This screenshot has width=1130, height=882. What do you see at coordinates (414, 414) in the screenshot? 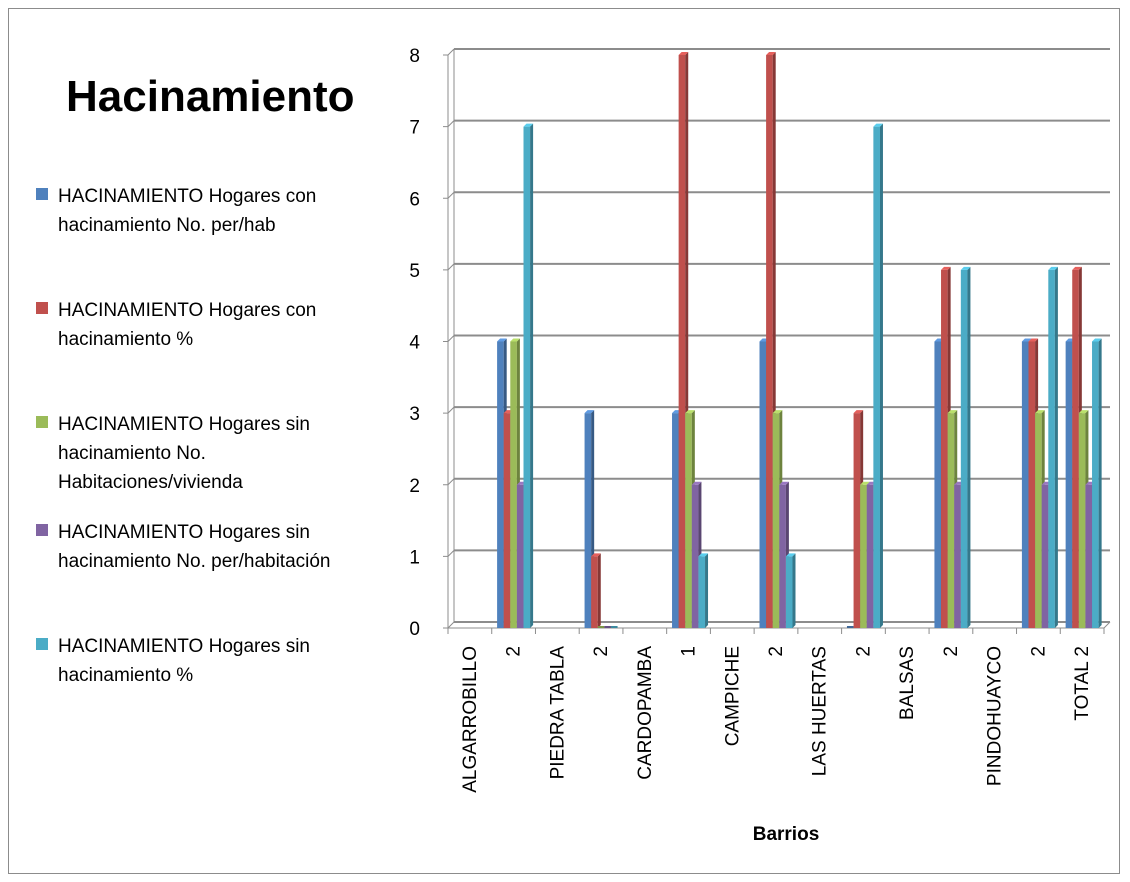
I see `y-tick-label-3: 3` at bounding box center [414, 414].